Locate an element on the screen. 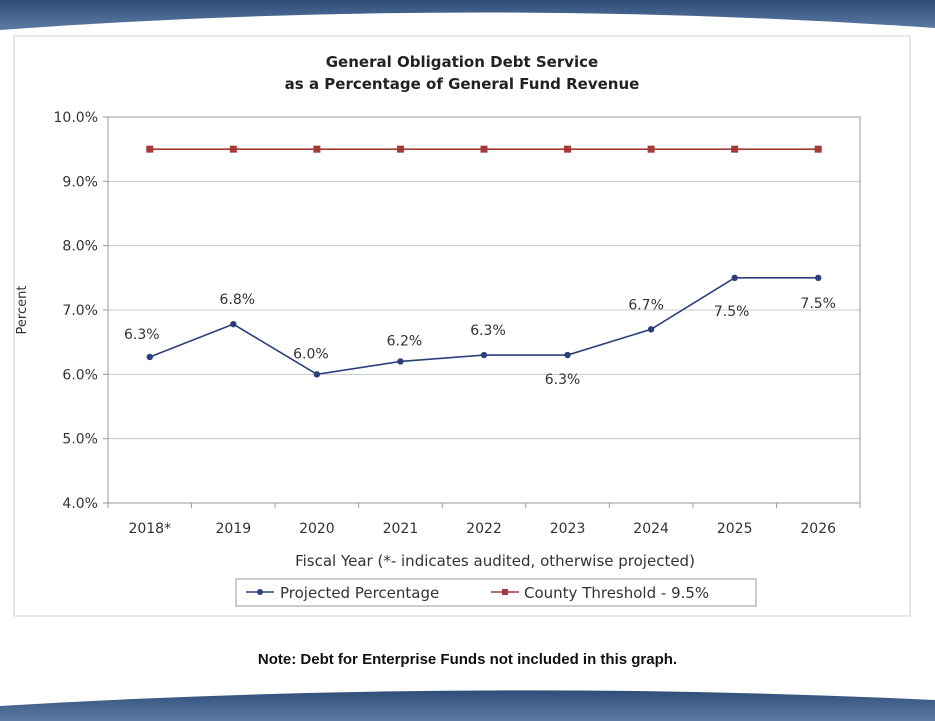 This screenshot has height=721, width=935. y-tick-label: 6.0% is located at coordinates (80, 375).